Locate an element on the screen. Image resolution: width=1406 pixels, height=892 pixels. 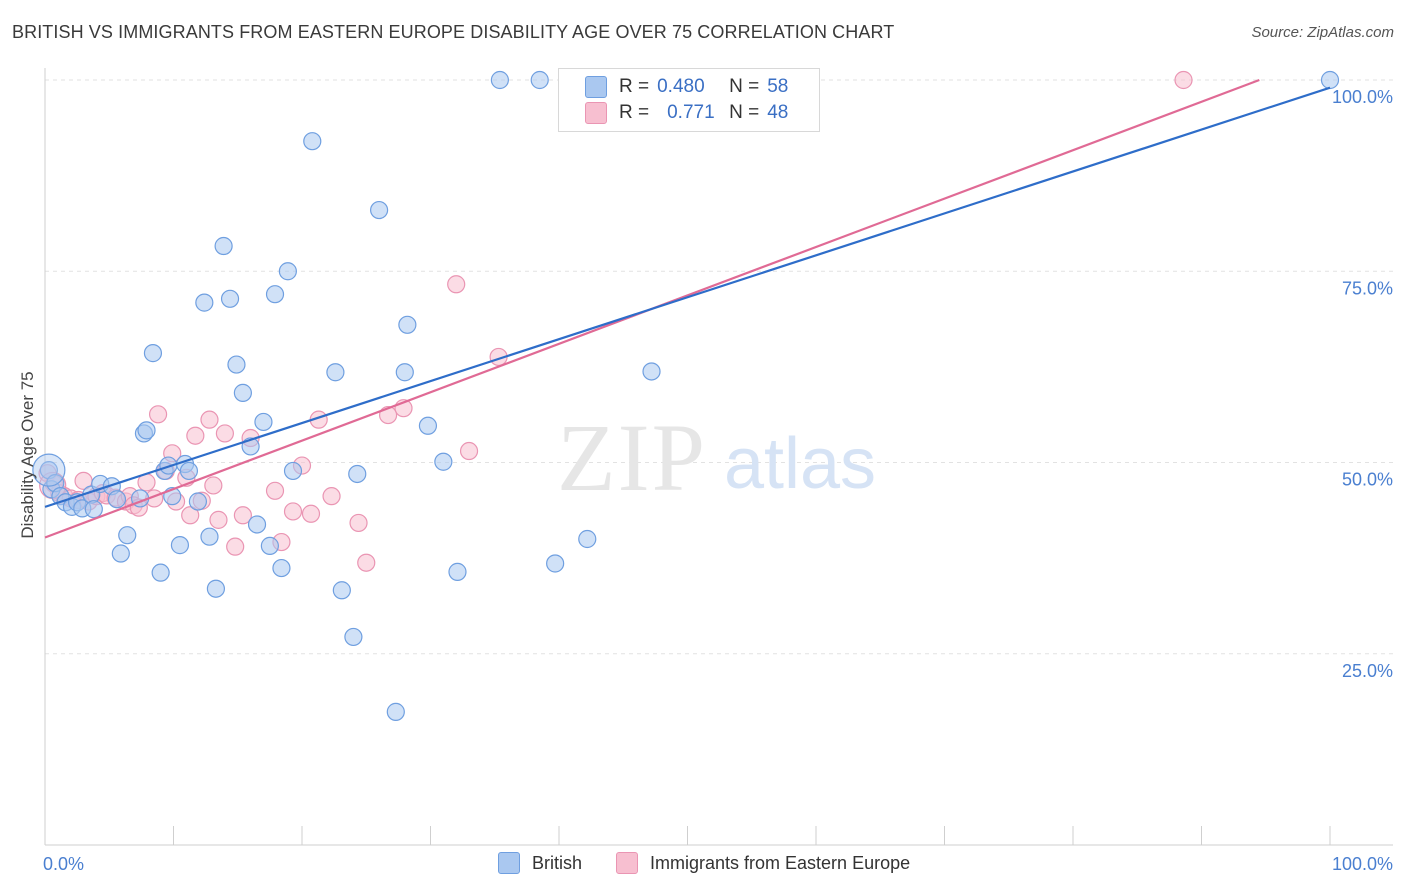
y-tick-label: 25.0% is located at coordinates (1367, 671).